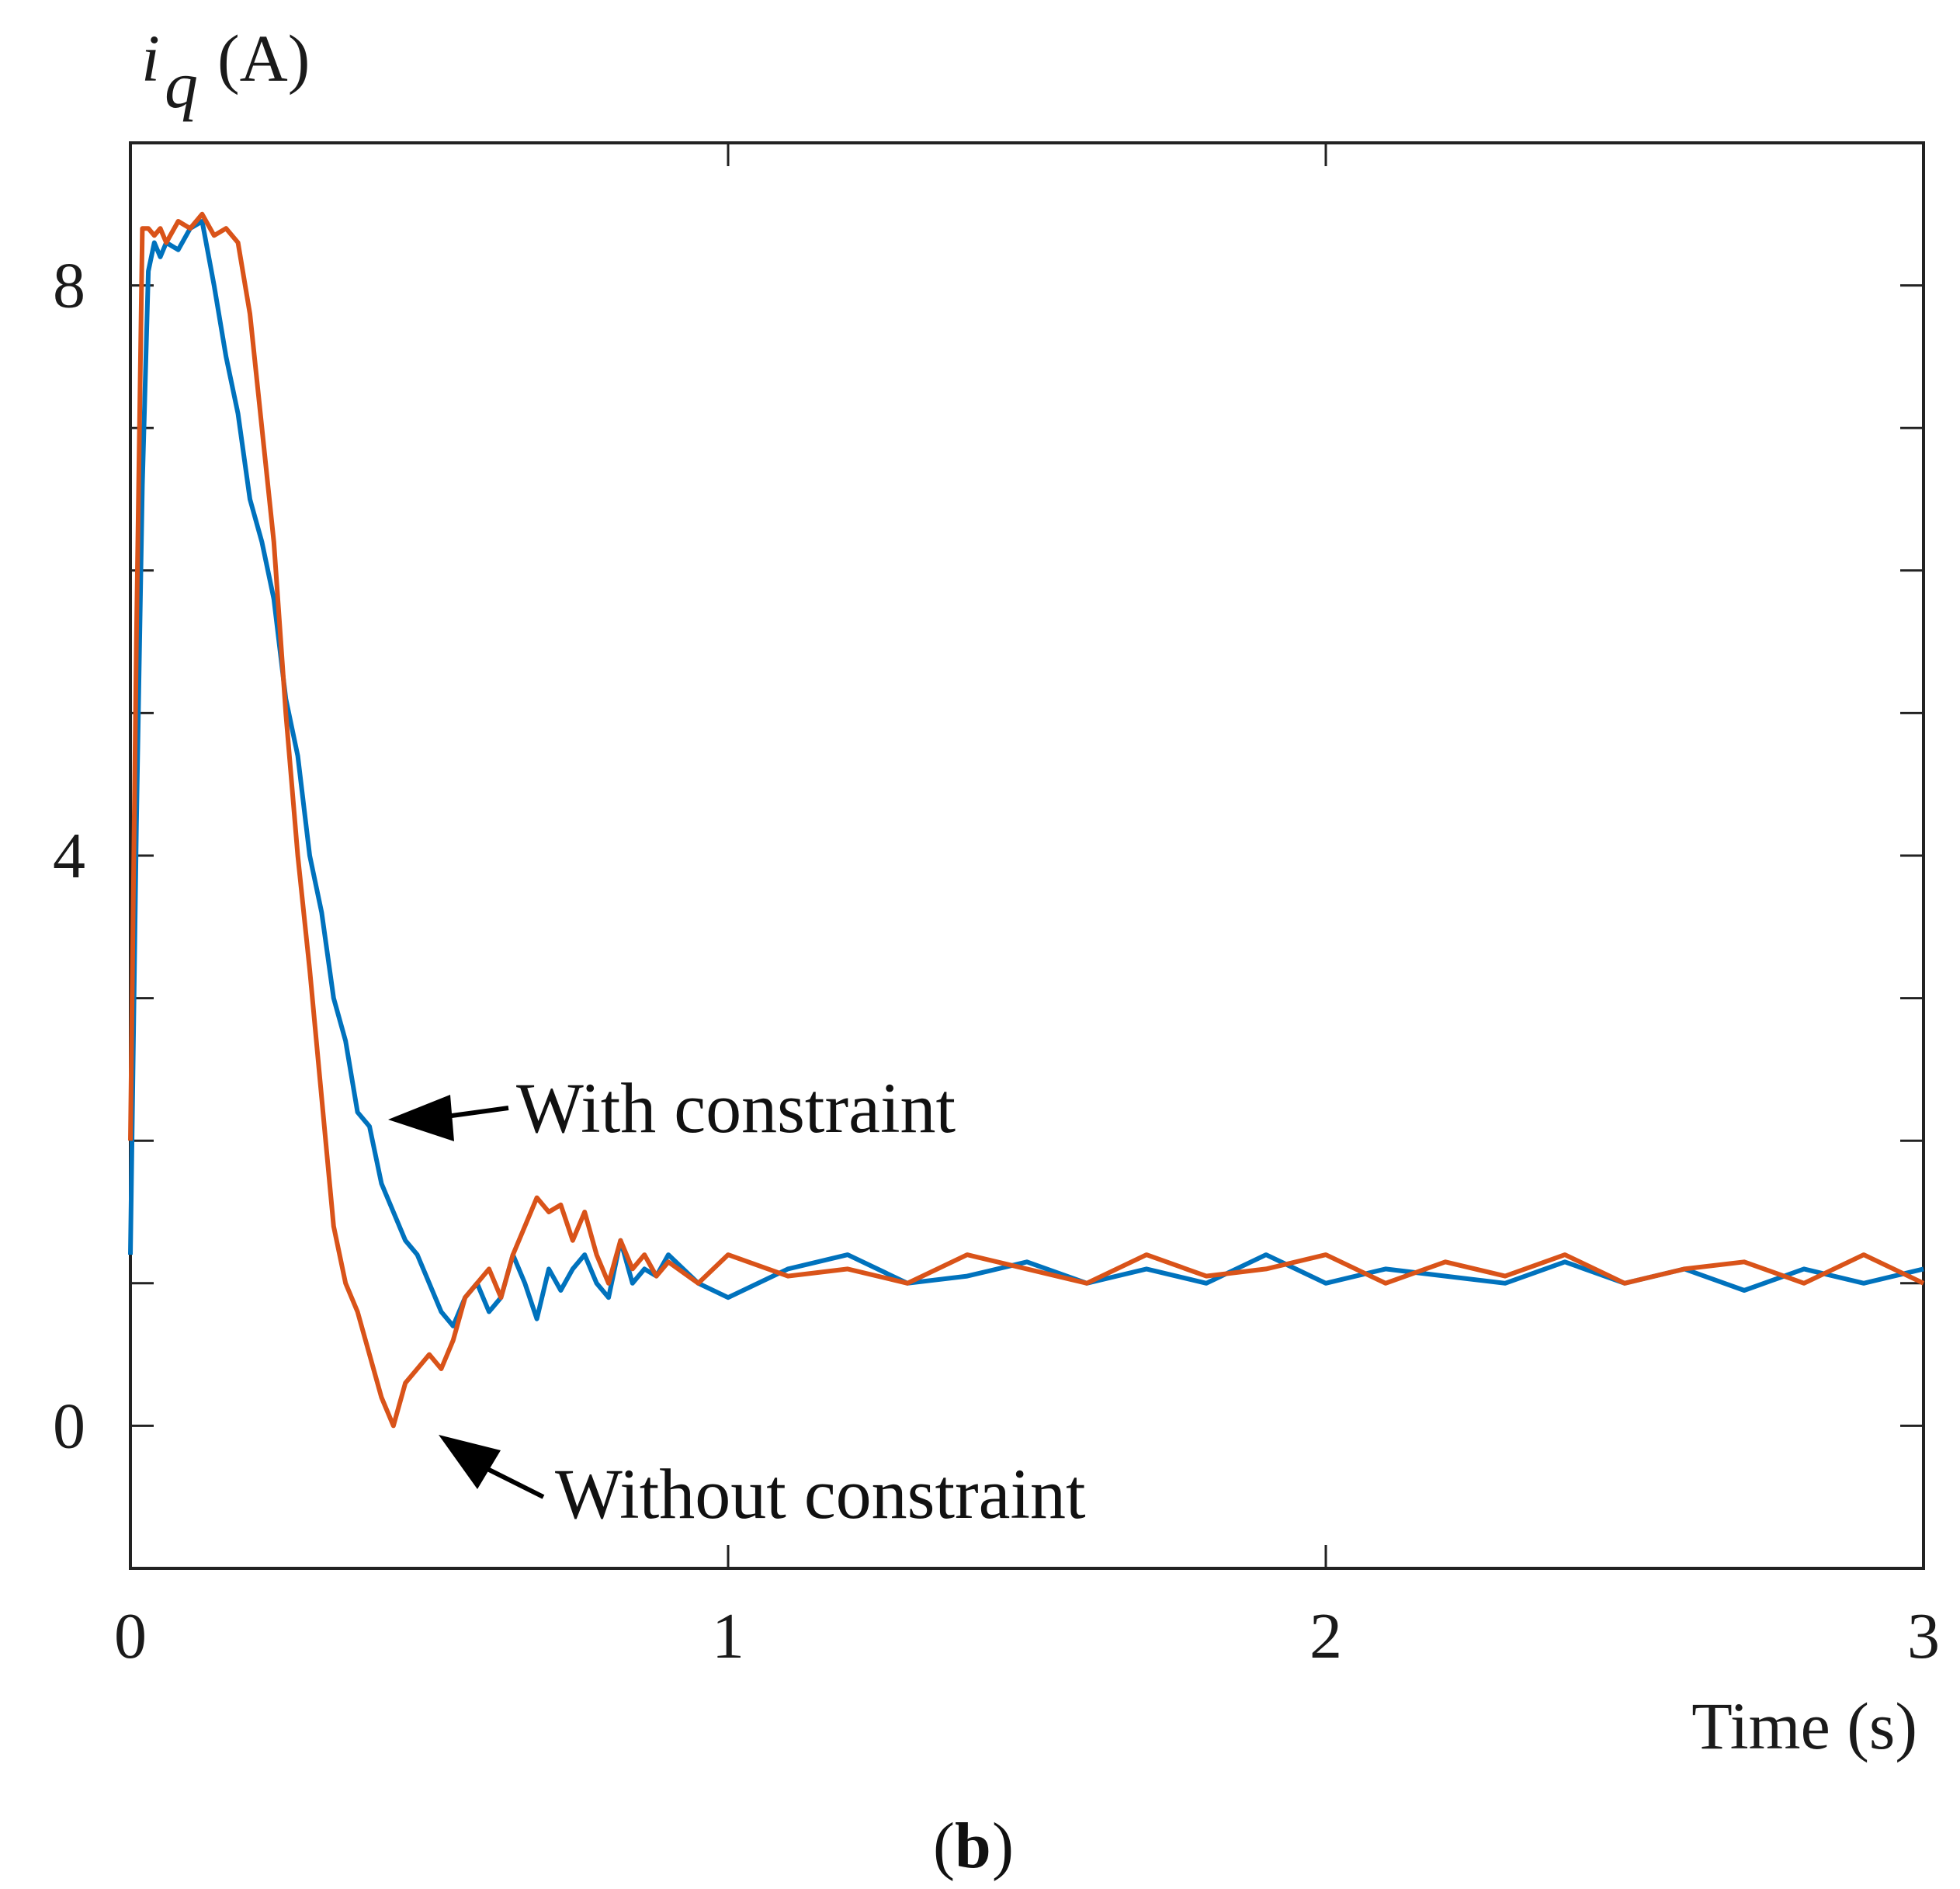  Describe the element at coordinates (263, 58) in the screenshot. I see `y-axis-unit: (A)` at that location.